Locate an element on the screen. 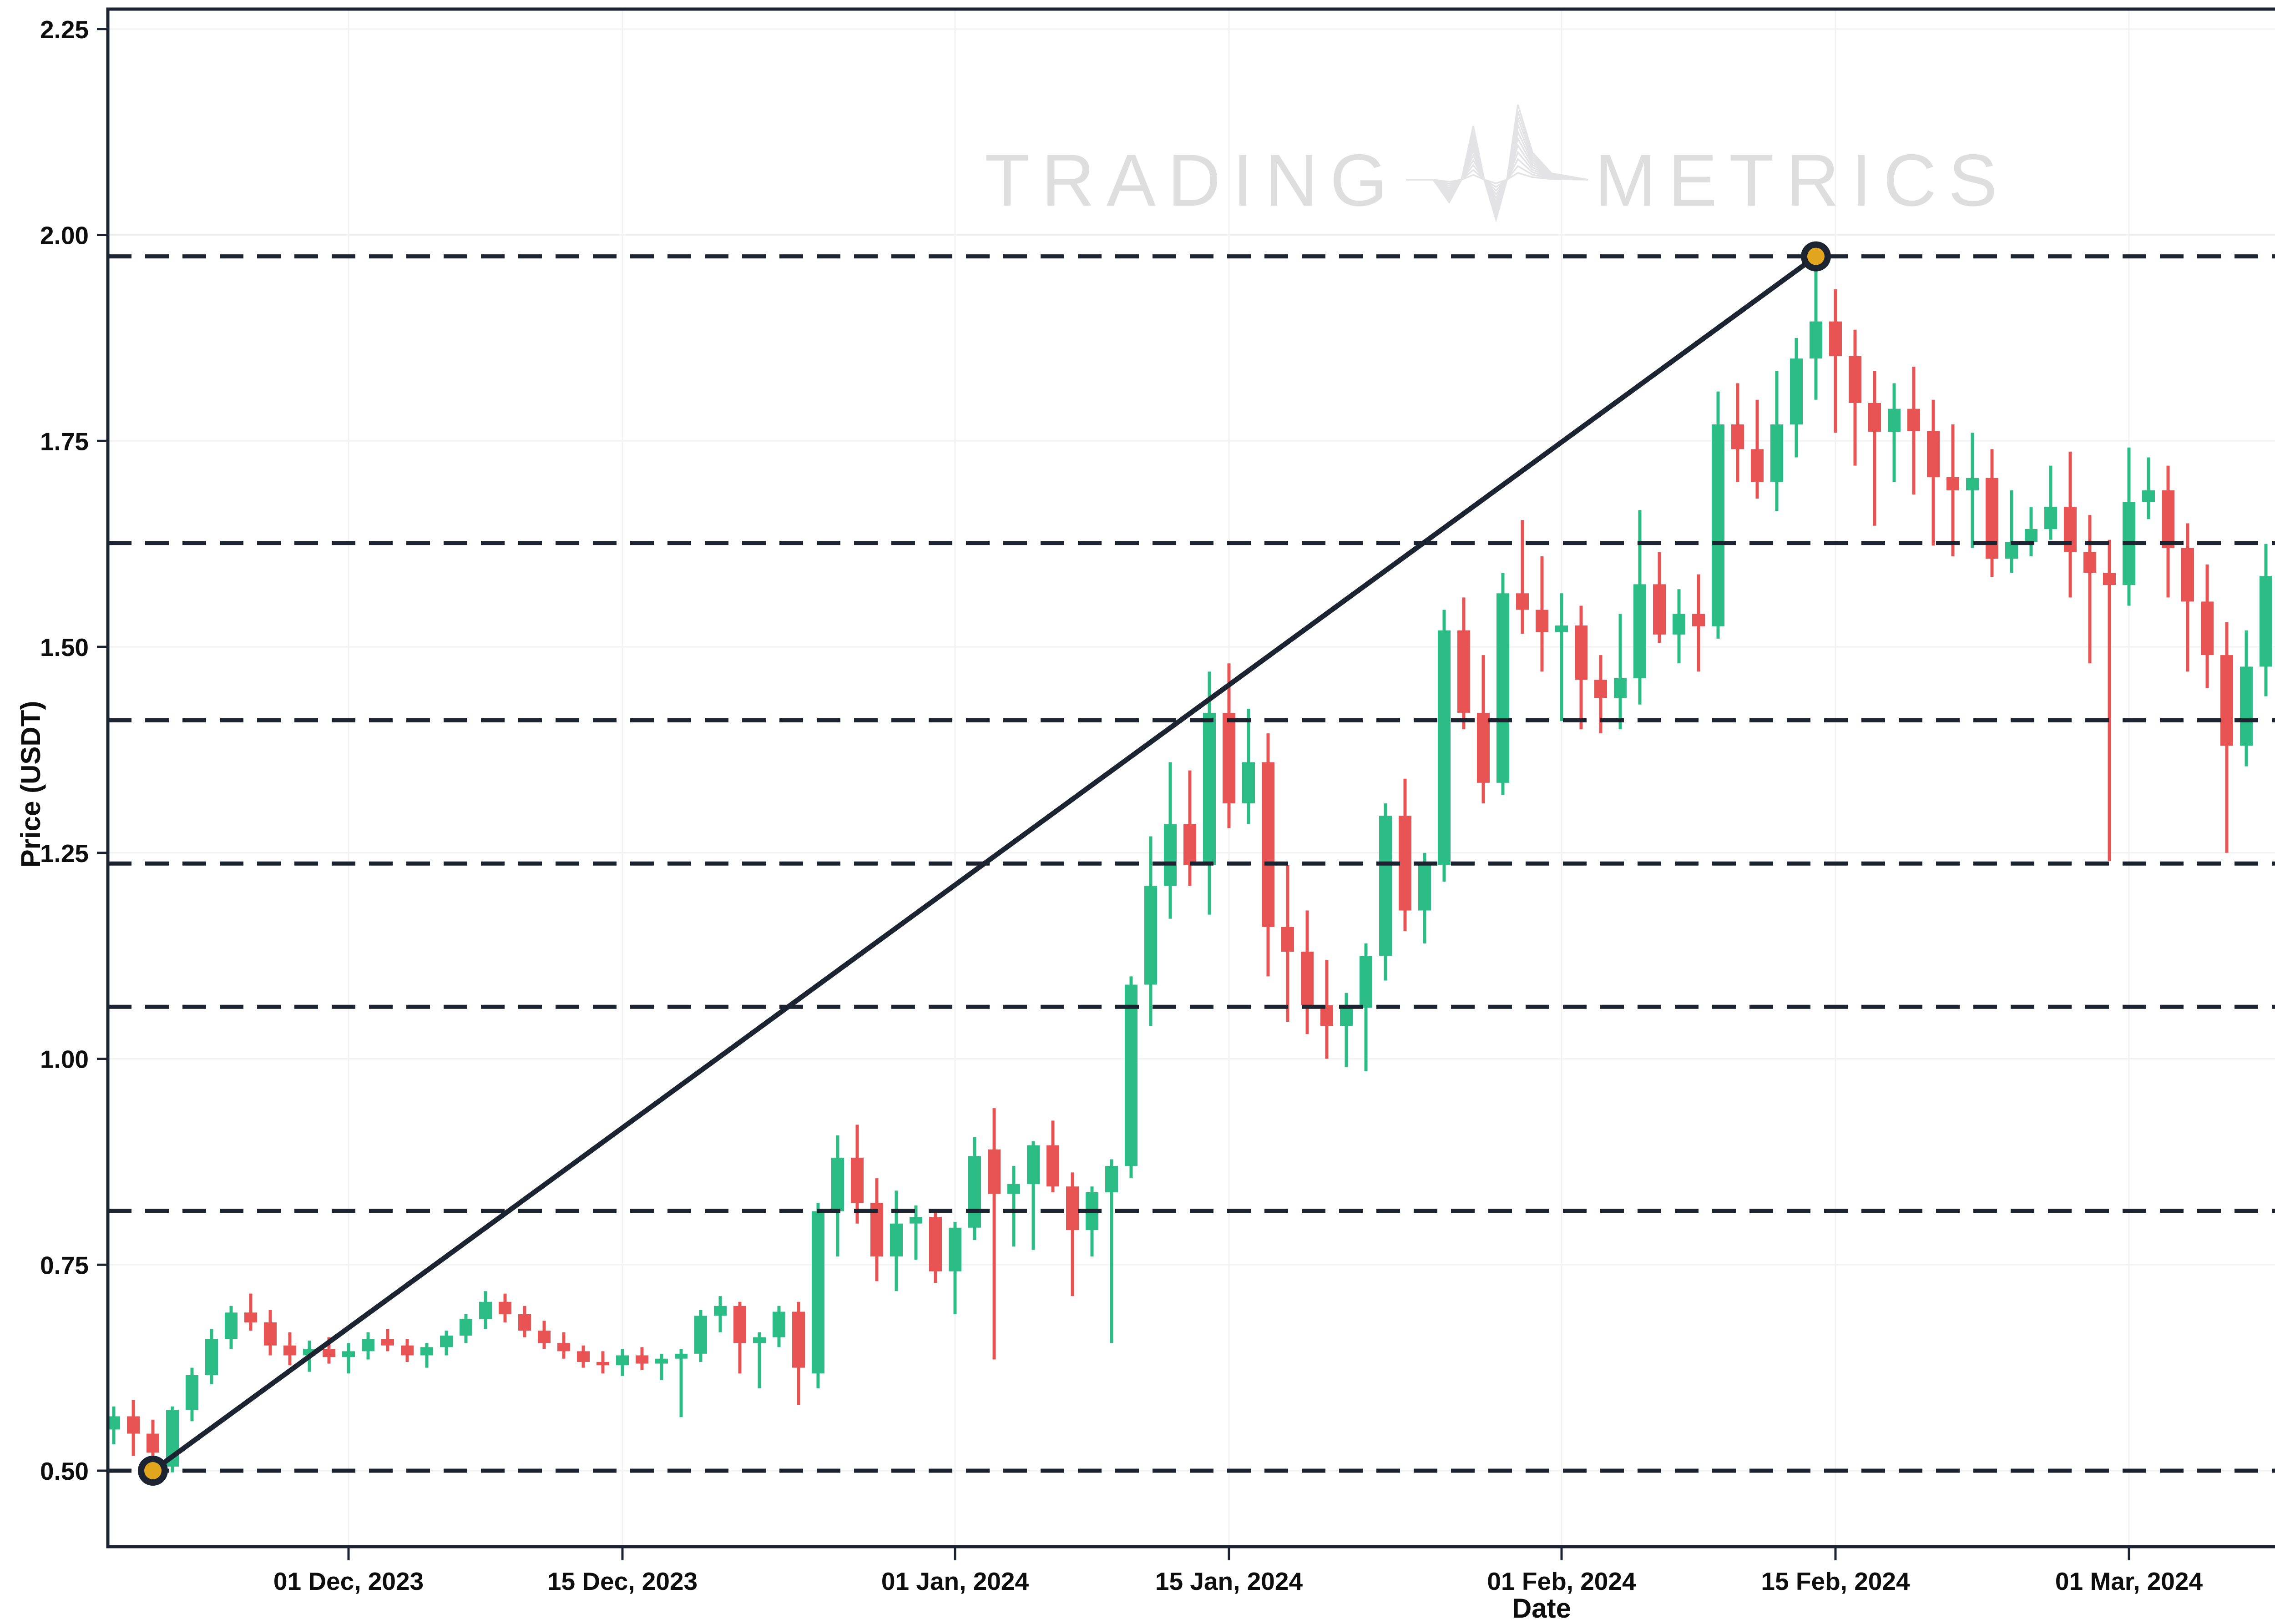 This screenshot has width=2275, height=1624. fib-level: 38.2% 1.4109 is located at coordinates (1191, 720).